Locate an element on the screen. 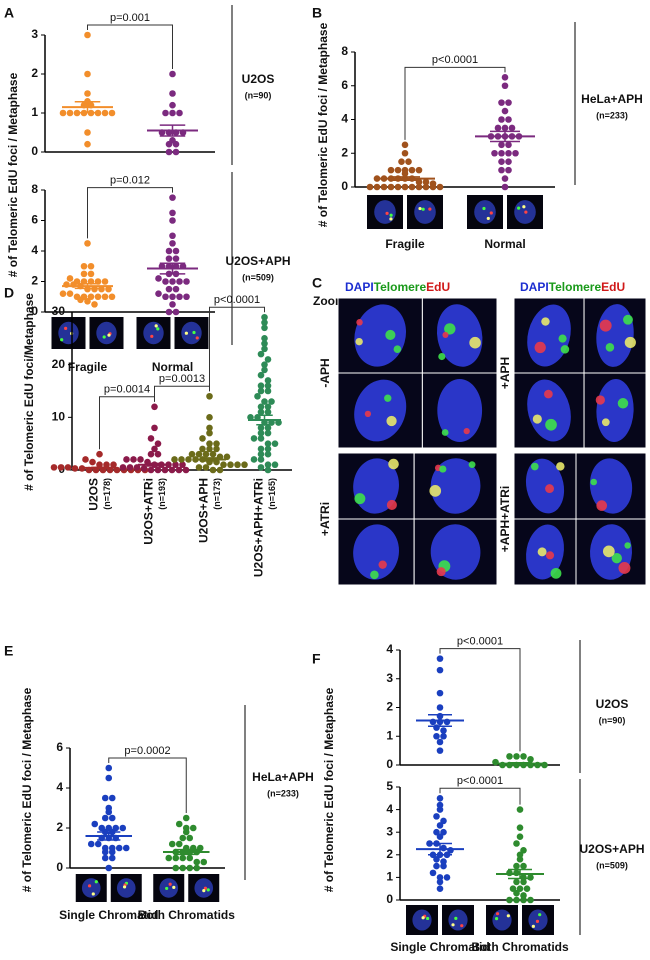 This screenshot has width=650, height=960. p-value: p<0.0001 is located at coordinates (455, 60).